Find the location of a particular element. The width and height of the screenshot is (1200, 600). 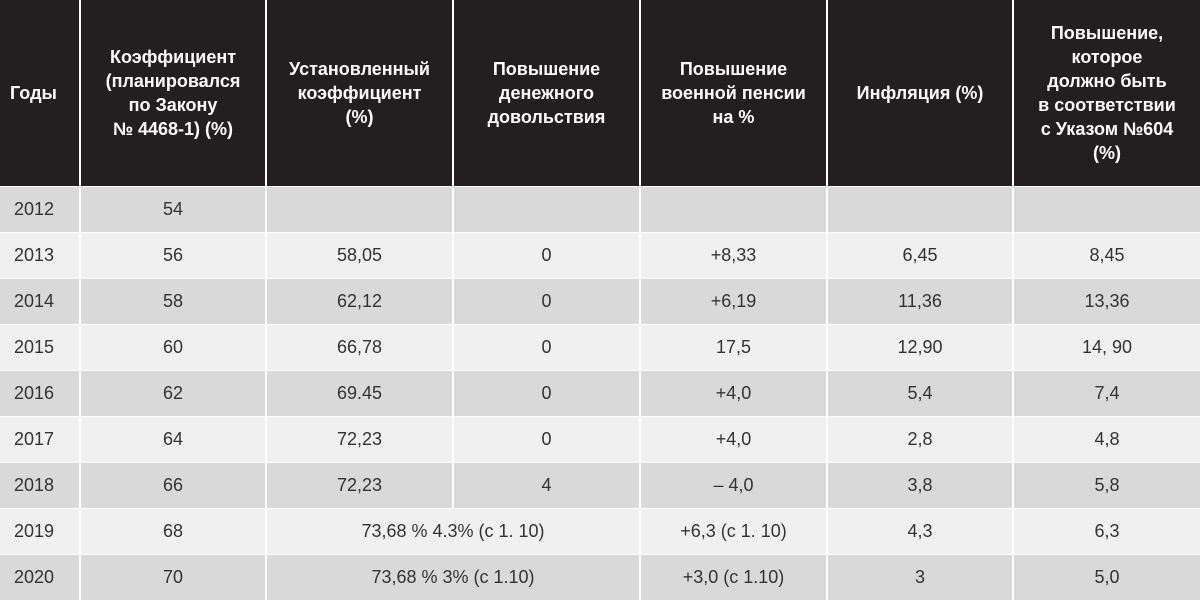

cell-decree: 4,8 is located at coordinates (1106, 440).